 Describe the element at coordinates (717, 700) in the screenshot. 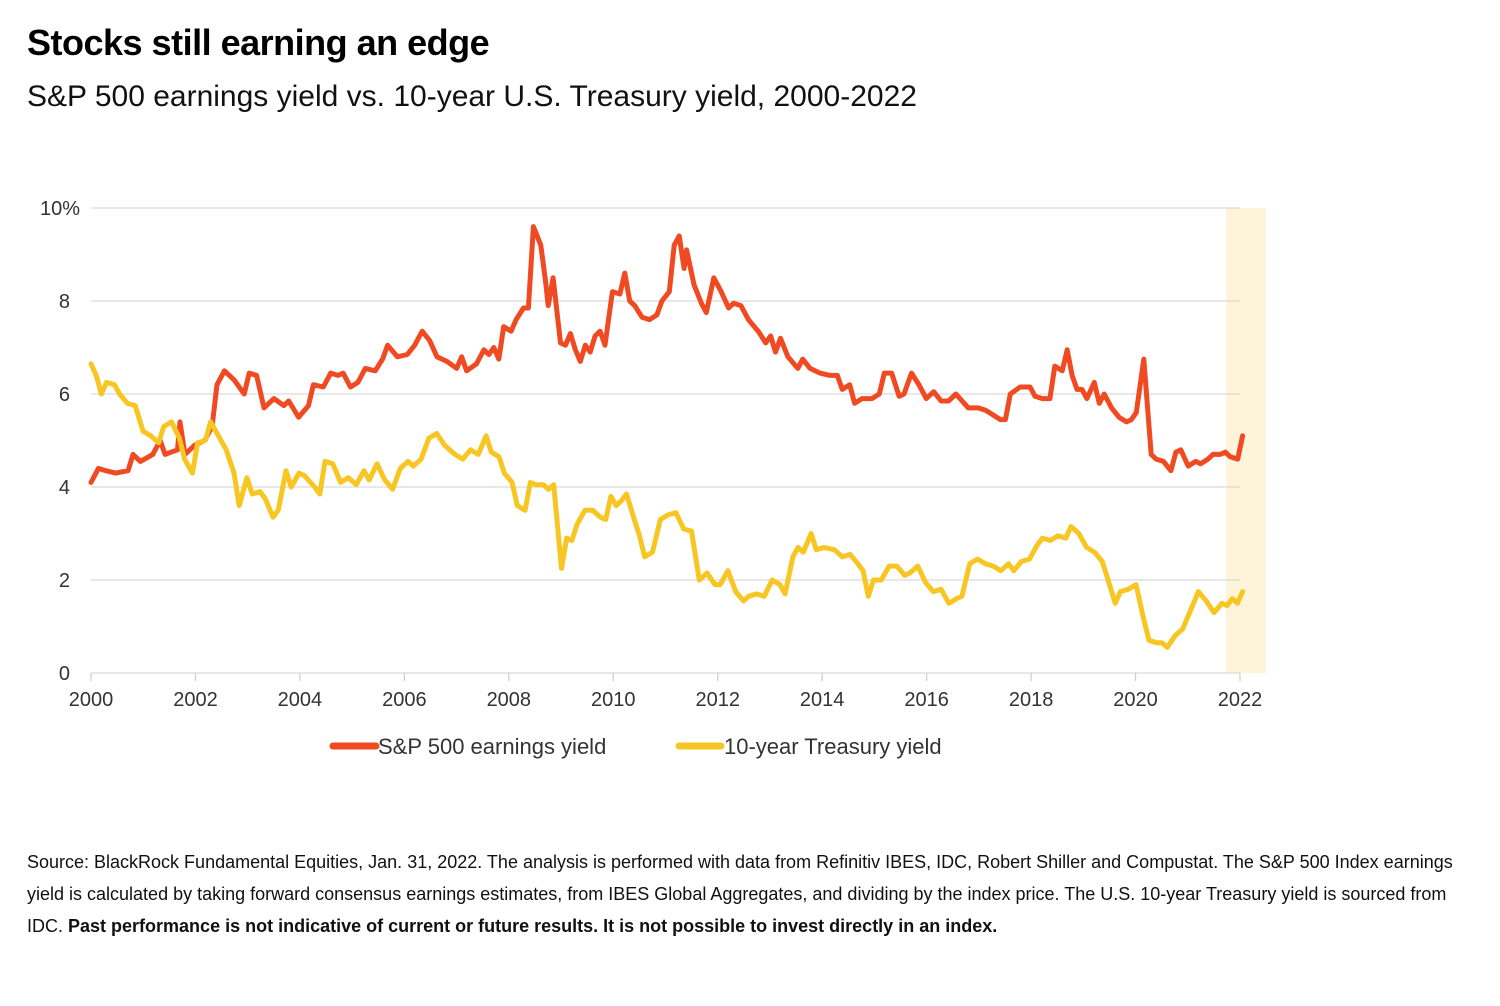

I see `x-tick-label: 2012` at that location.